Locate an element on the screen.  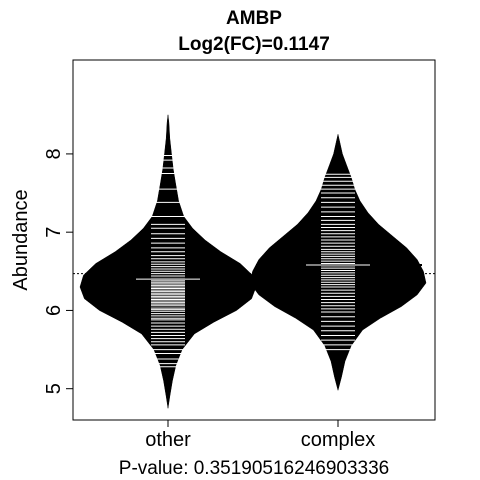
x-axis-label: P-value: 0.35190516246903336 is located at coordinates (254, 468).